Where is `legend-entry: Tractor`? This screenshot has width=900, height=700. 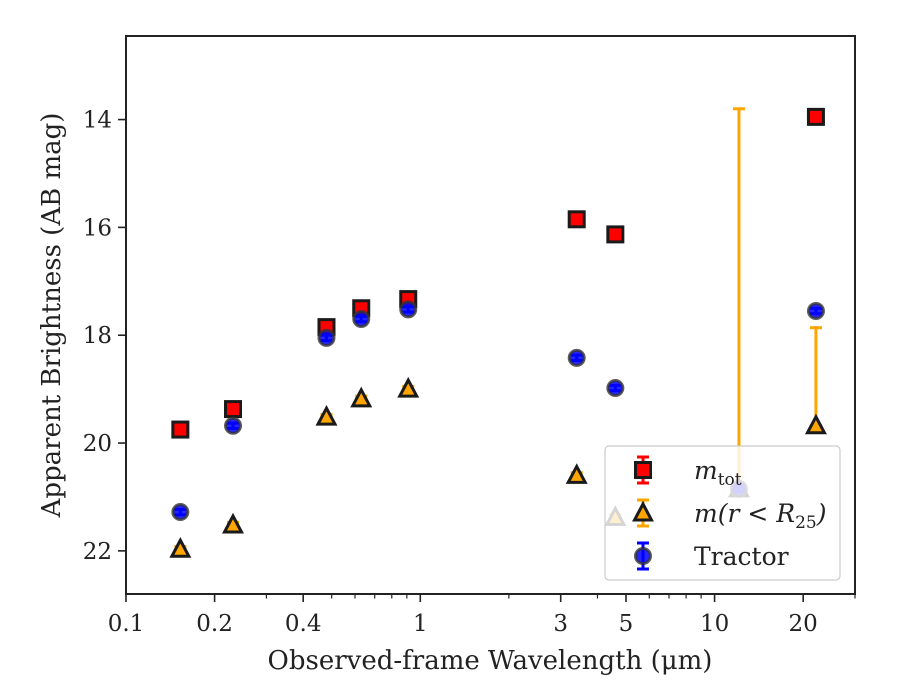 legend-entry: Tractor is located at coordinates (711, 556).